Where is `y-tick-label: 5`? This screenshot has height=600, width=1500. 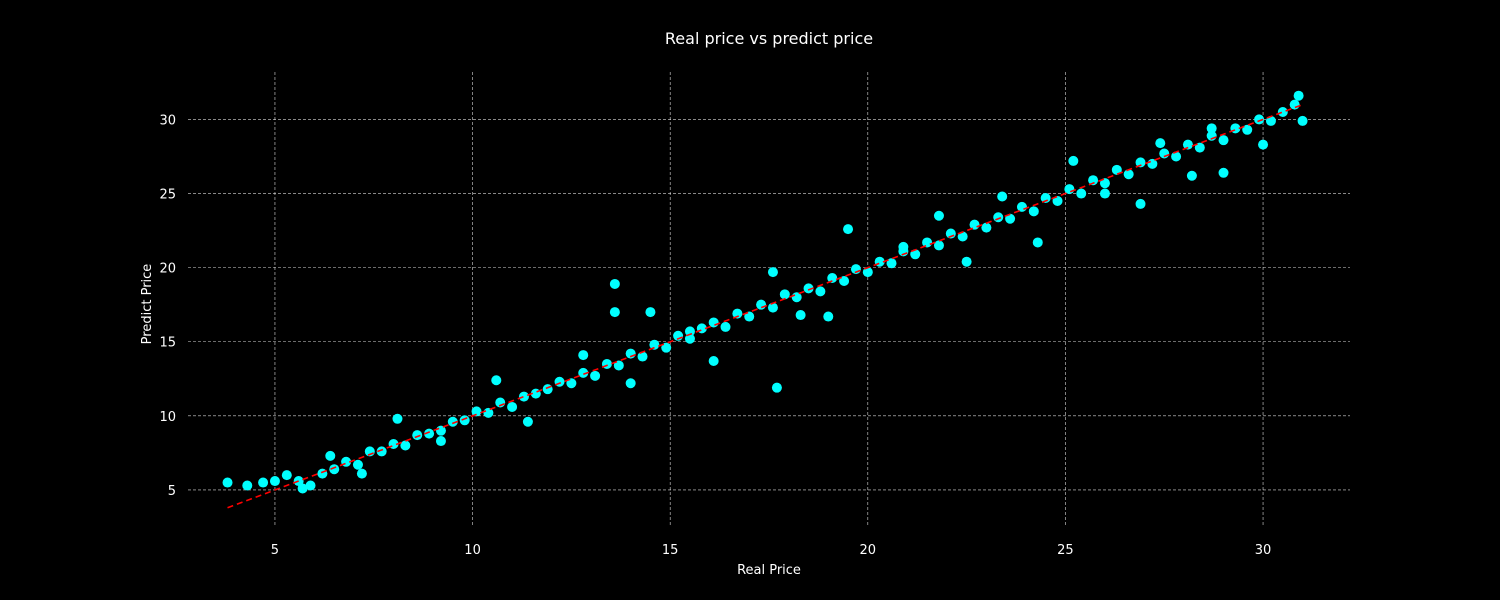
y-tick-label: 5 is located at coordinates (172, 491).